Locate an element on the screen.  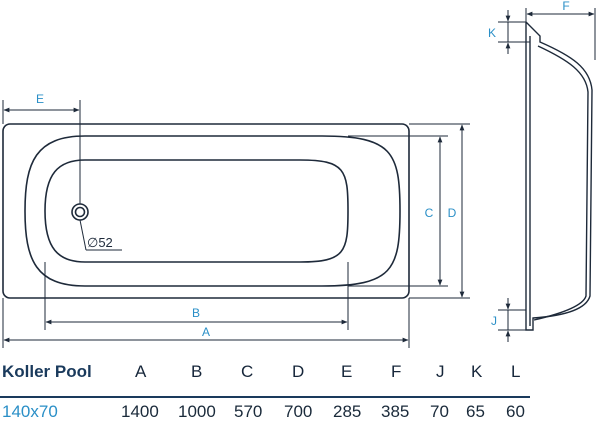
column-header-l: L is located at coordinates (516, 371).